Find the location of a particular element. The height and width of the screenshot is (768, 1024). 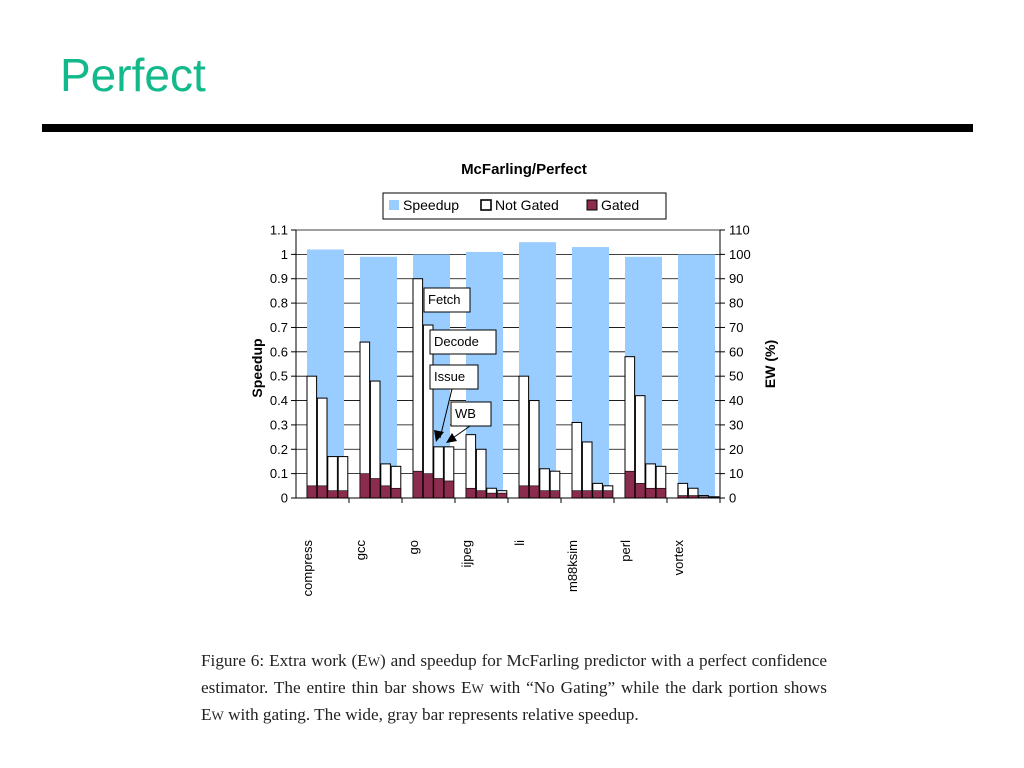

issue-arrow-line is located at coordinates (446, 413).